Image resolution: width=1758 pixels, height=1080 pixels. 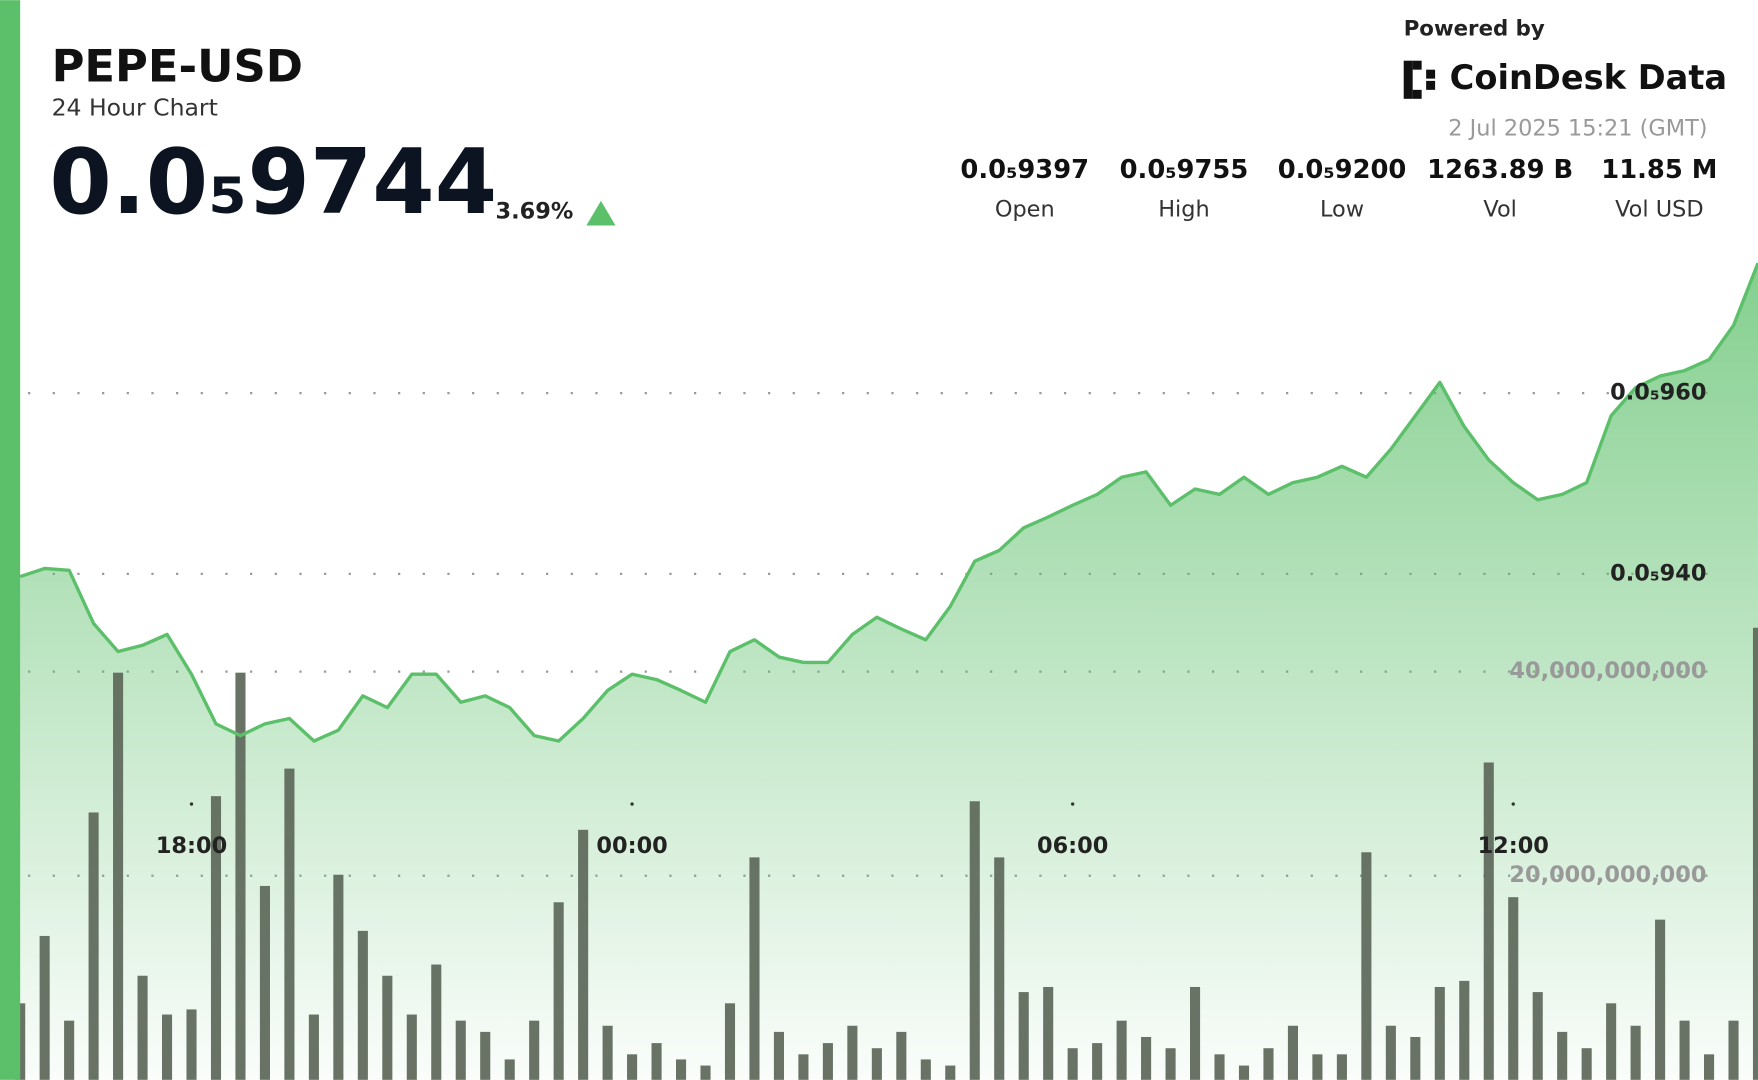 What do you see at coordinates (10, 540) in the screenshot?
I see `accent-stripe` at bounding box center [10, 540].